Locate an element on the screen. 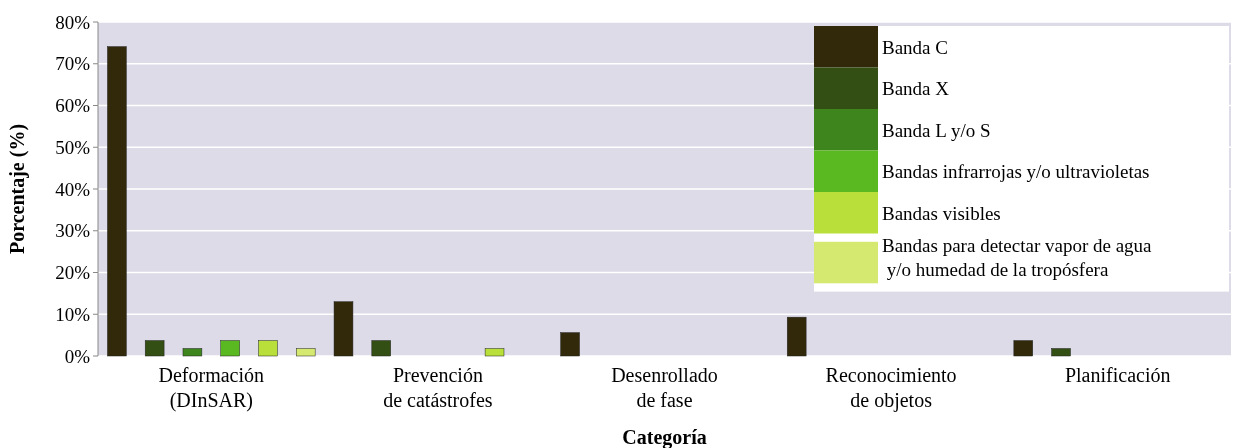  x-axis-title: Categoría is located at coordinates (664, 437).